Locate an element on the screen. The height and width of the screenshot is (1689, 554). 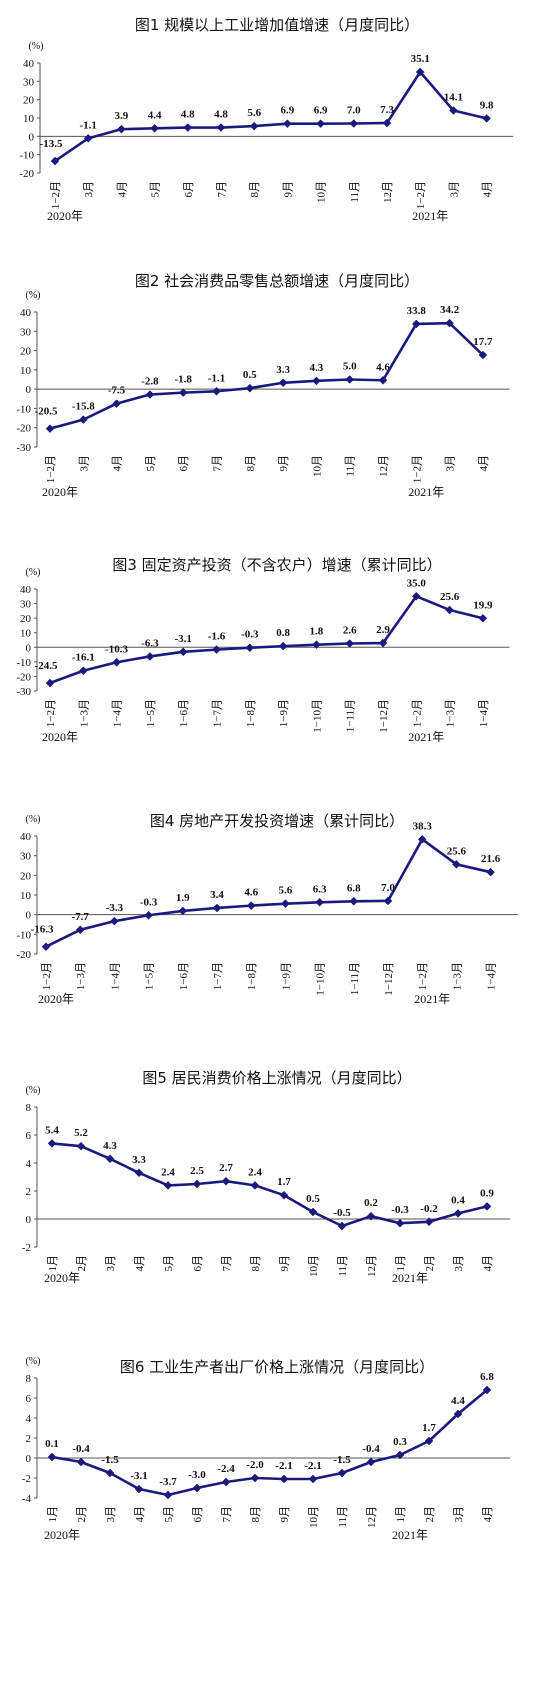
x-tick-label: 1−4月 is located at coordinates (492, 976).